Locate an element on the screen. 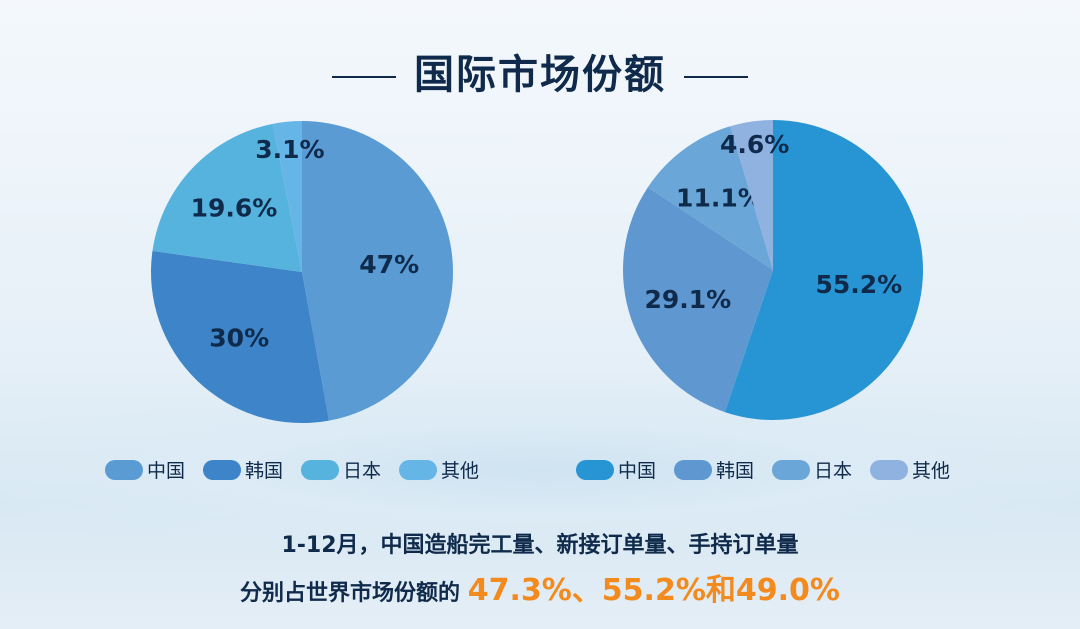 The image size is (1080, 629). legend-left: 中国 韩国 日本 其他 is located at coordinates (292, 469).